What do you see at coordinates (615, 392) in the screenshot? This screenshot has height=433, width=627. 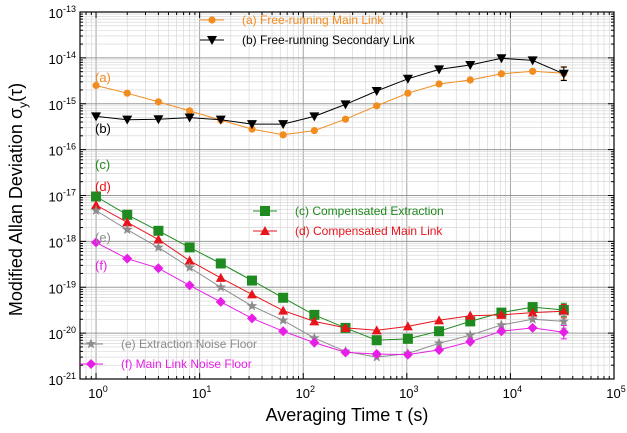 I see `x-tick-label: 10⁵` at bounding box center [615, 392].